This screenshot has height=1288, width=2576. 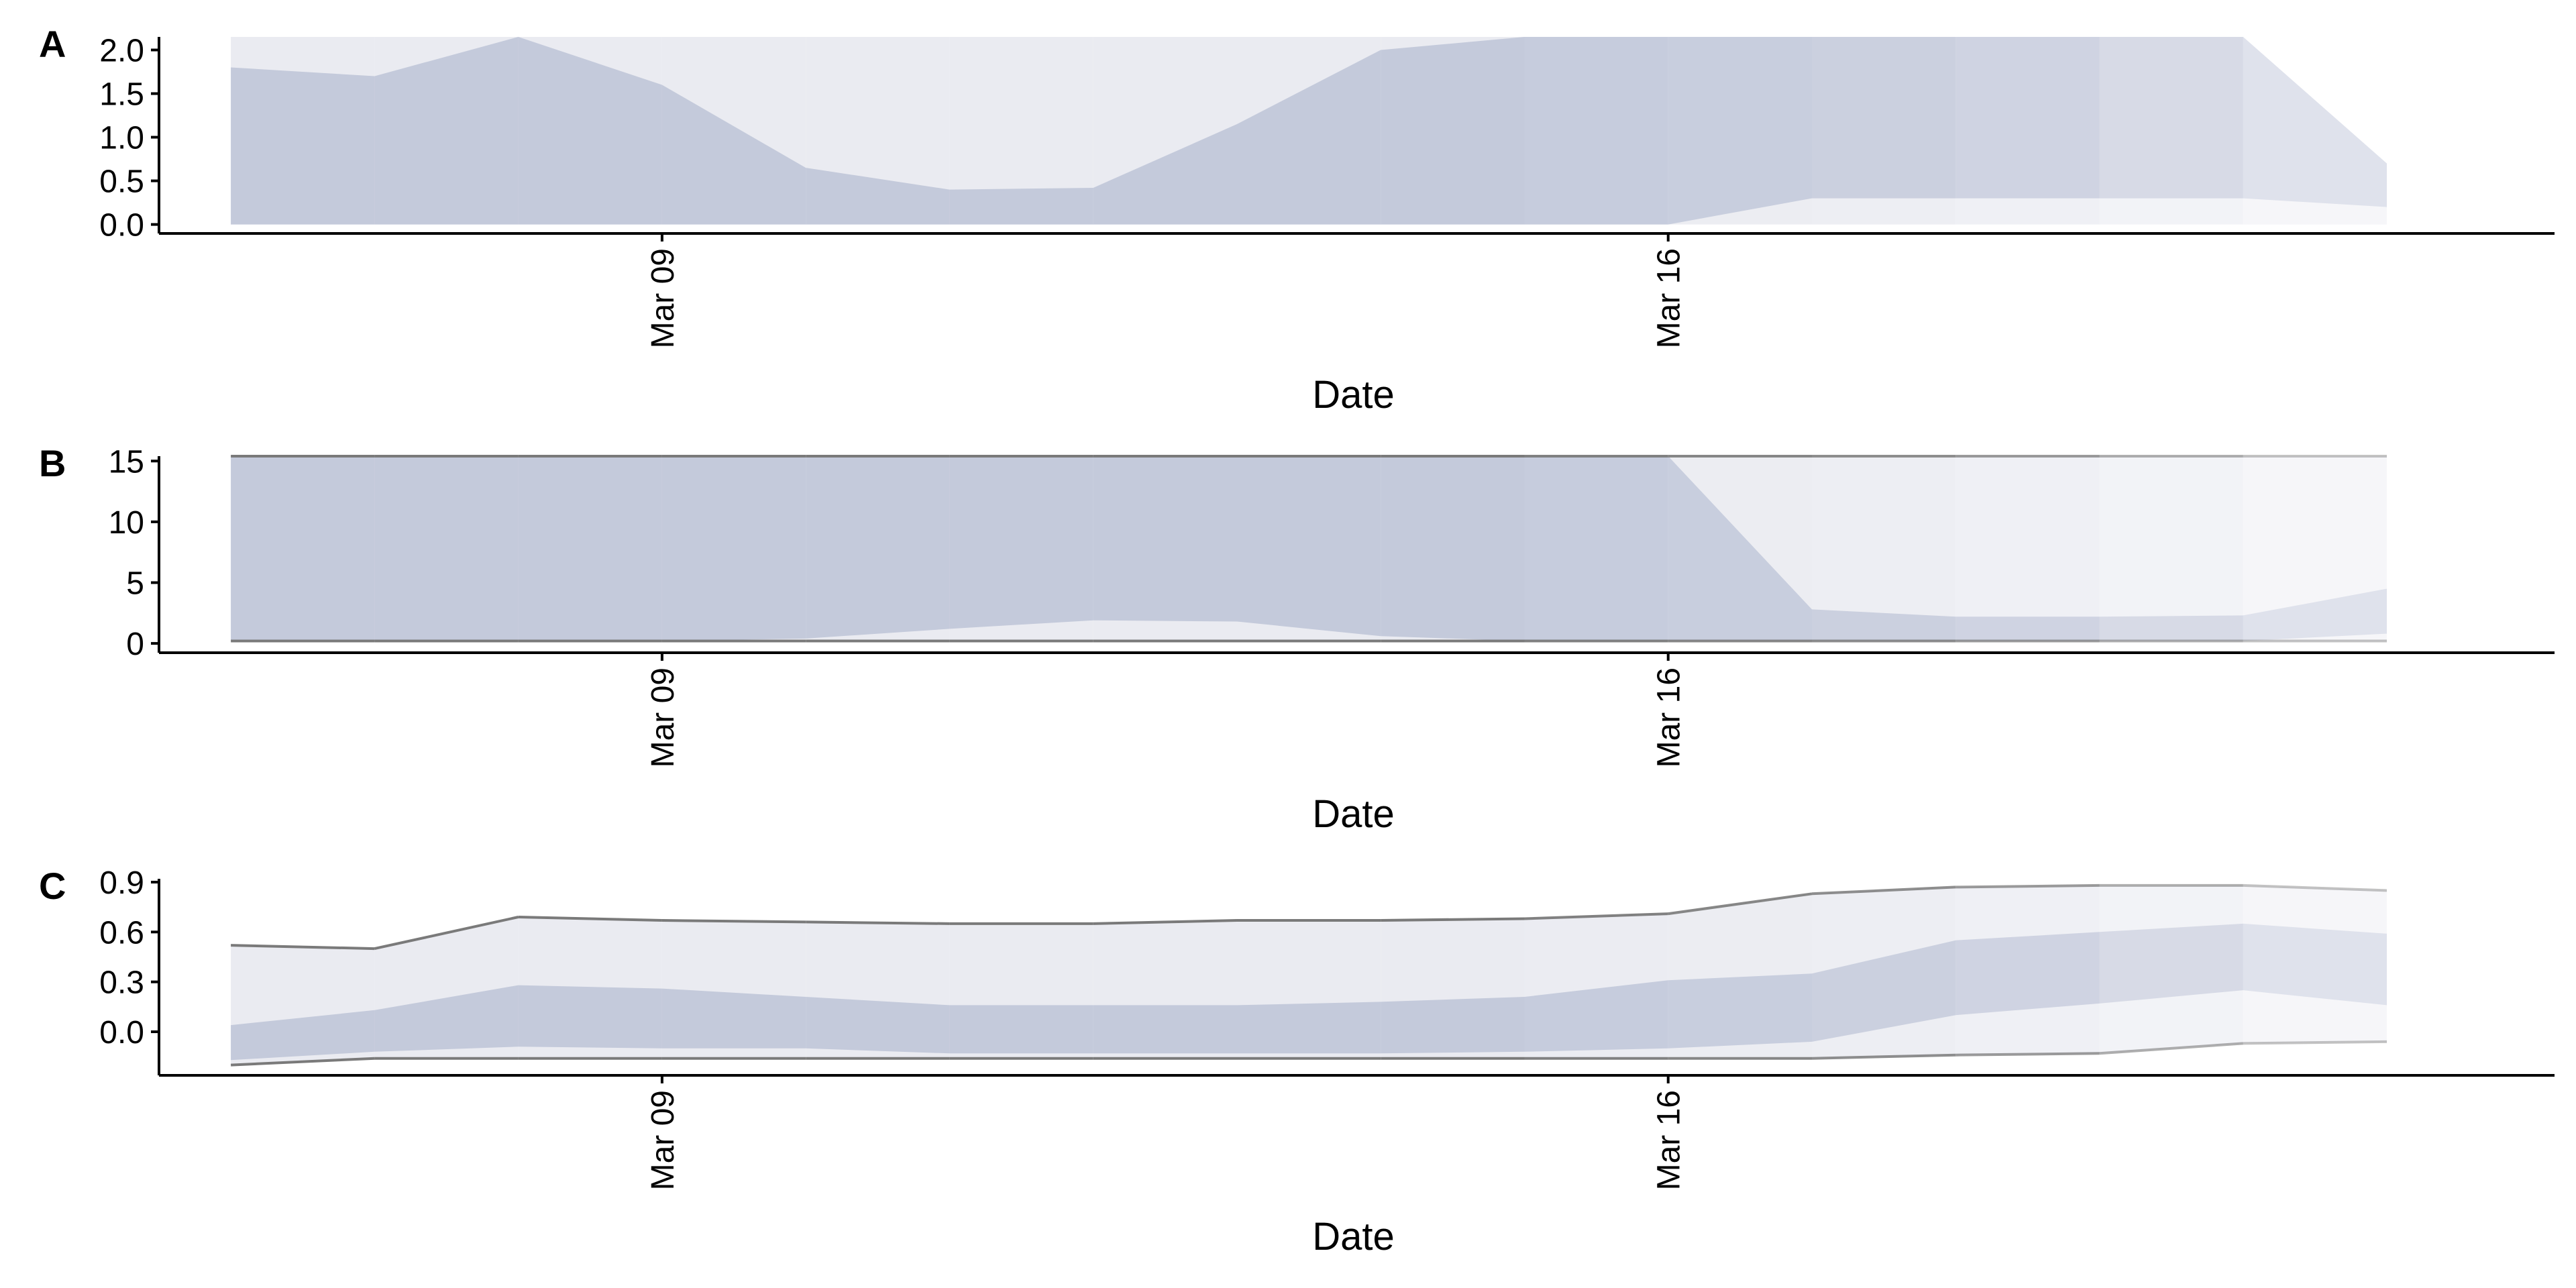 I want to click on y-tick-label: 5, so click(x=135, y=584).